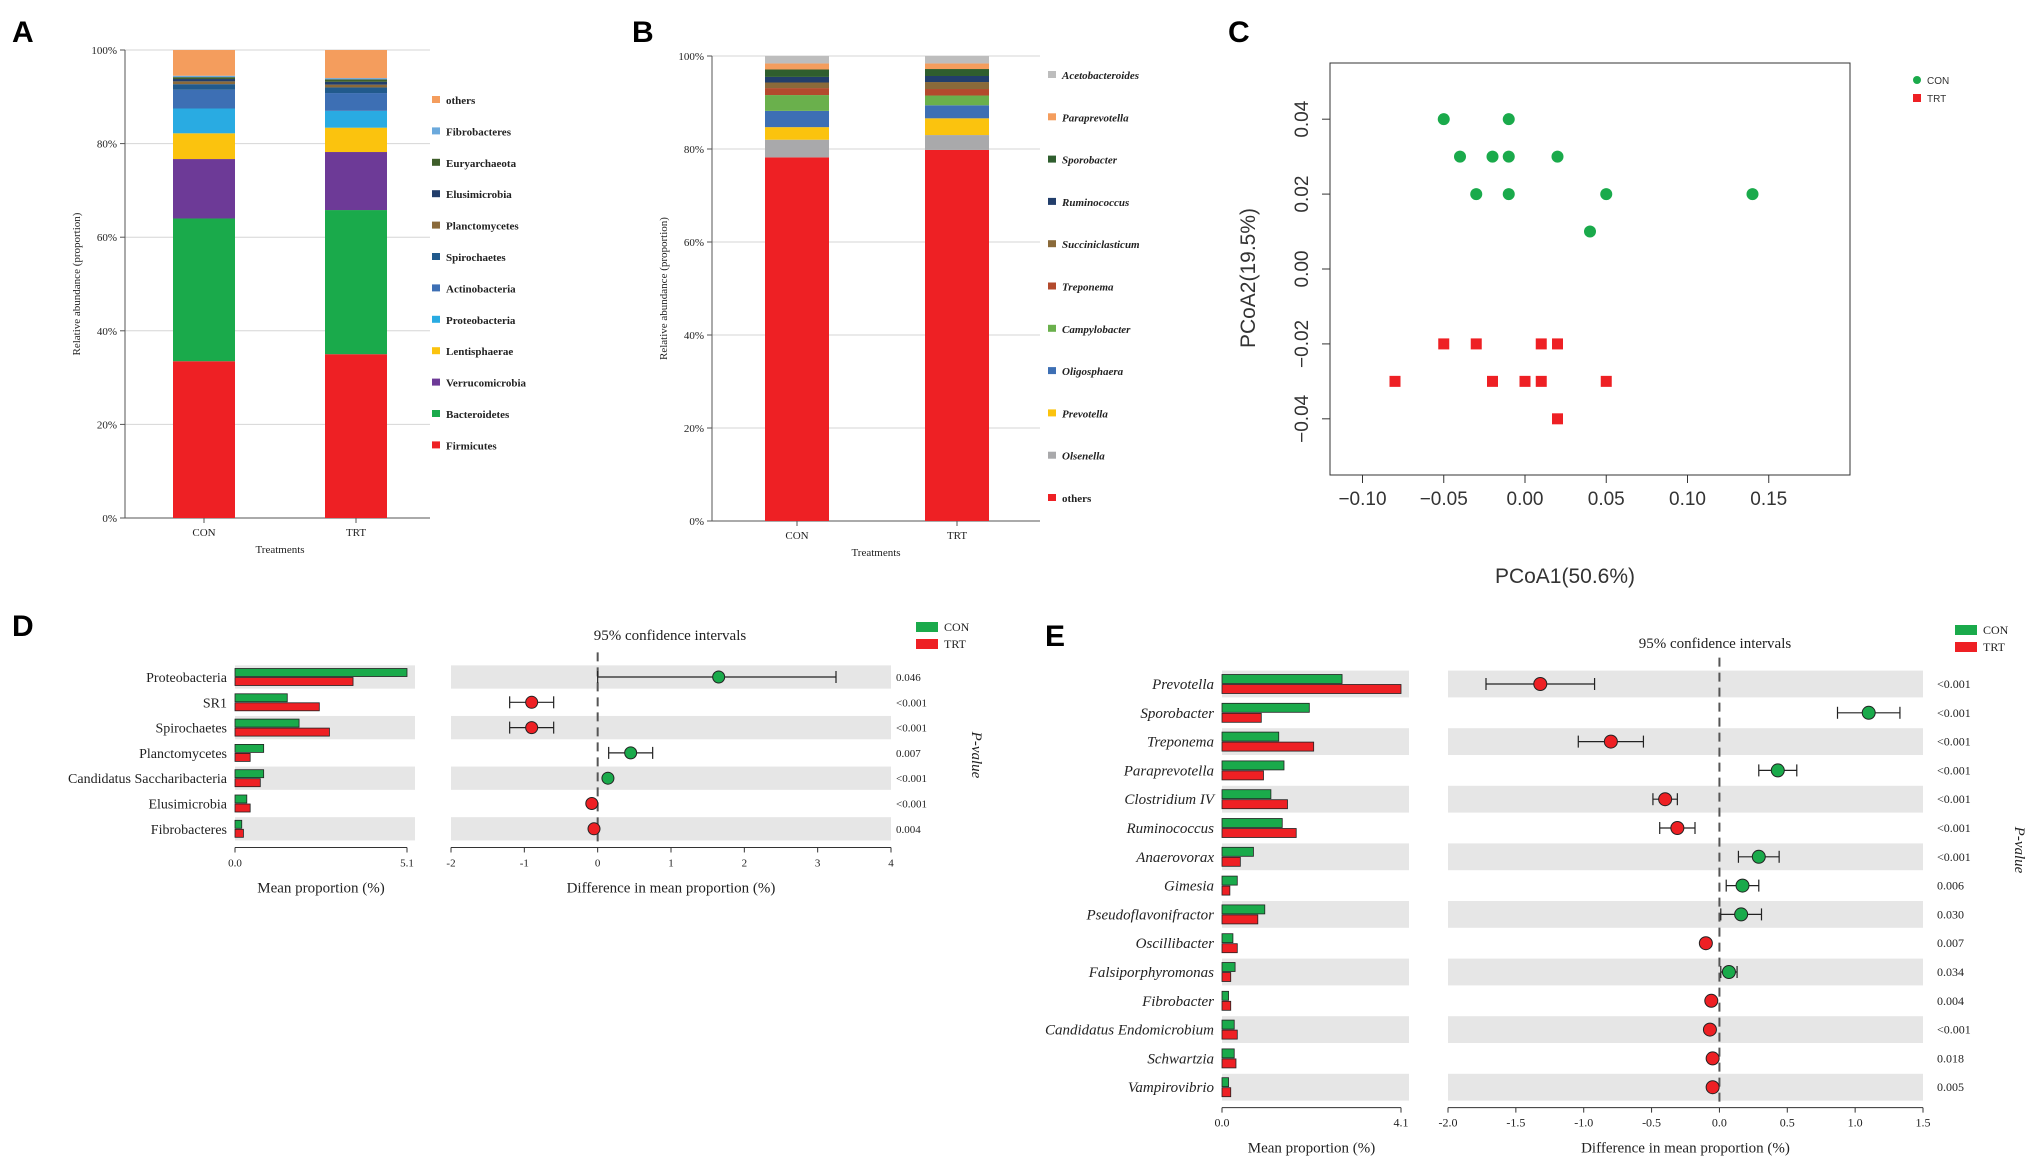 This screenshot has height=1171, width=2033. What do you see at coordinates (1954, 742) in the screenshot?
I see `p-value-treponema: <0.001` at bounding box center [1954, 742].